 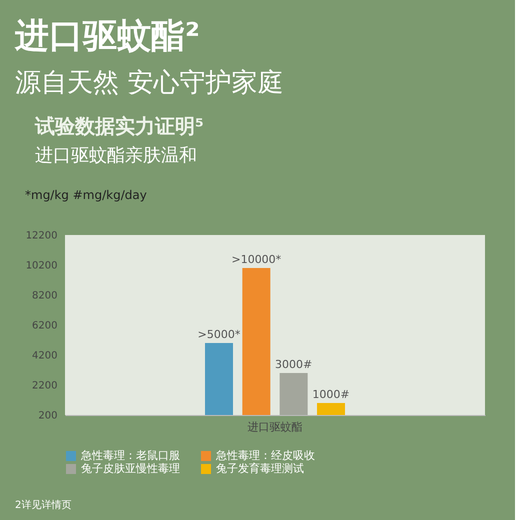 I want to click on legend-label: 急性毒理：经皮吸收, so click(x=265, y=455).